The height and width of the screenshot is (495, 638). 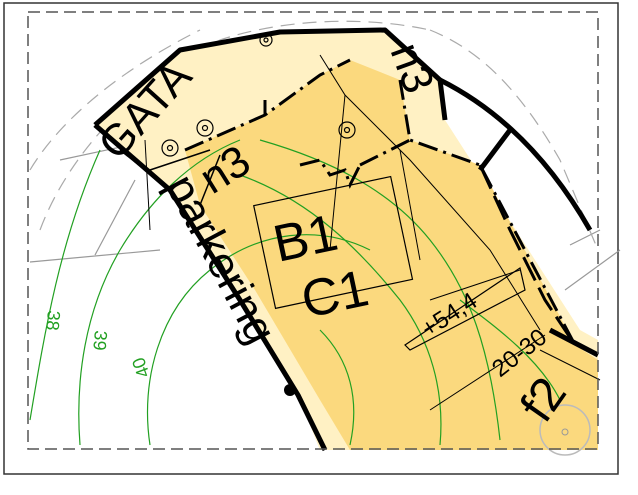 I want to click on zone-label-box, so click(x=333, y=242).